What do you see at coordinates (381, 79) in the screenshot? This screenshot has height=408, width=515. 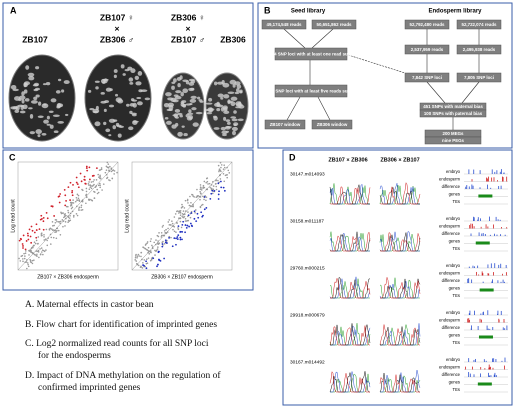 I see `flowchart` at bounding box center [381, 79].